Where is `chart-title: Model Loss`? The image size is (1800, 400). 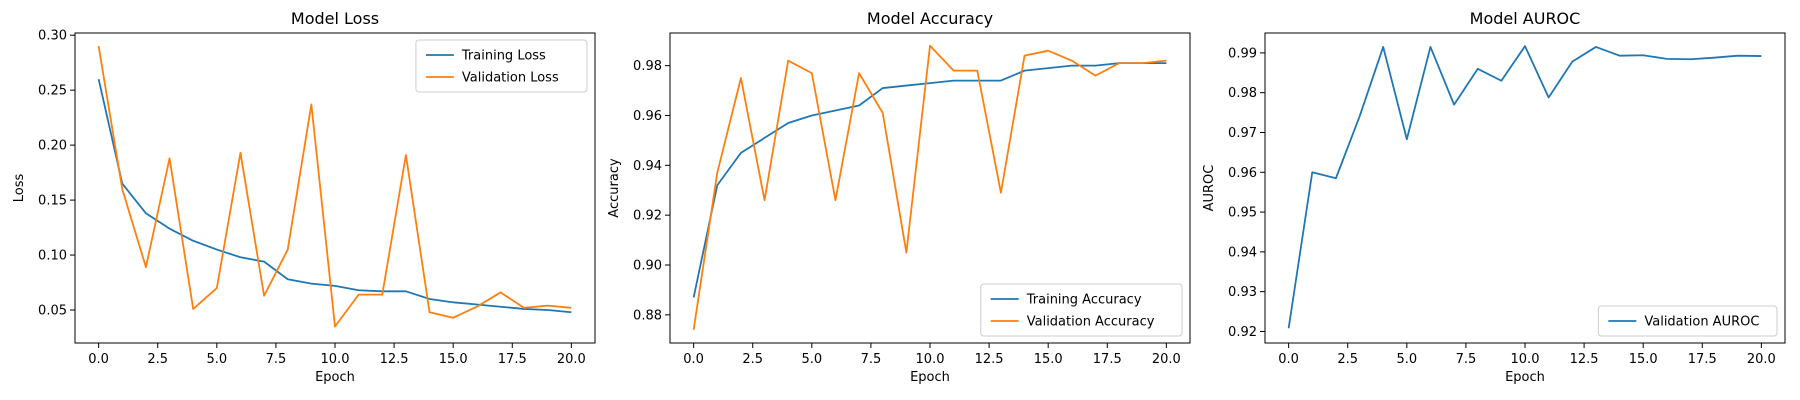 chart-title: Model Loss is located at coordinates (335, 18).